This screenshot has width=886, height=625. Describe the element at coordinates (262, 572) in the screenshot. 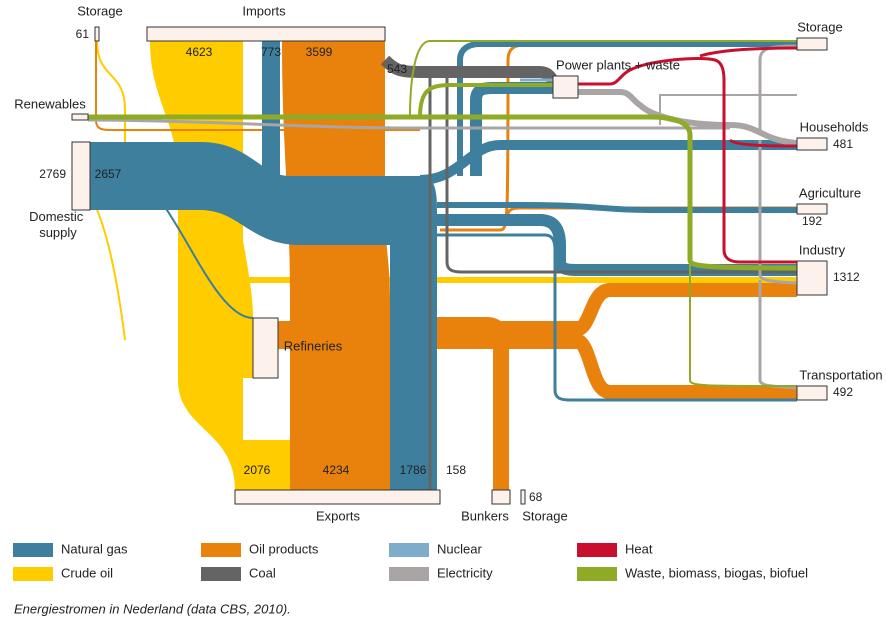

I see `legend-label: Coal` at that location.